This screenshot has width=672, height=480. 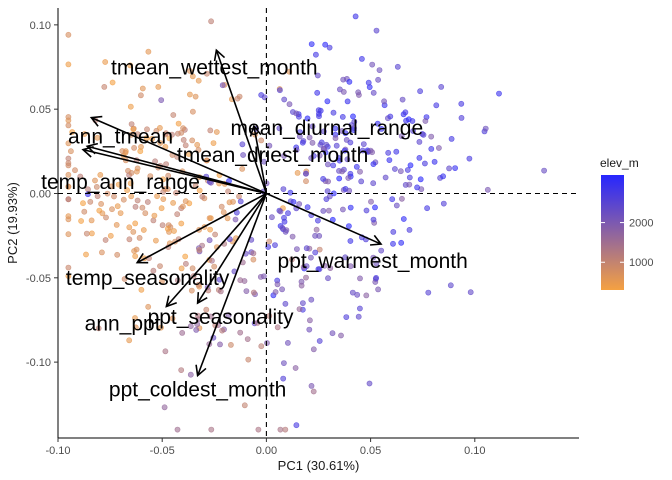 I want to click on legend-ticks: 1000 2000, so click(x=627, y=243).